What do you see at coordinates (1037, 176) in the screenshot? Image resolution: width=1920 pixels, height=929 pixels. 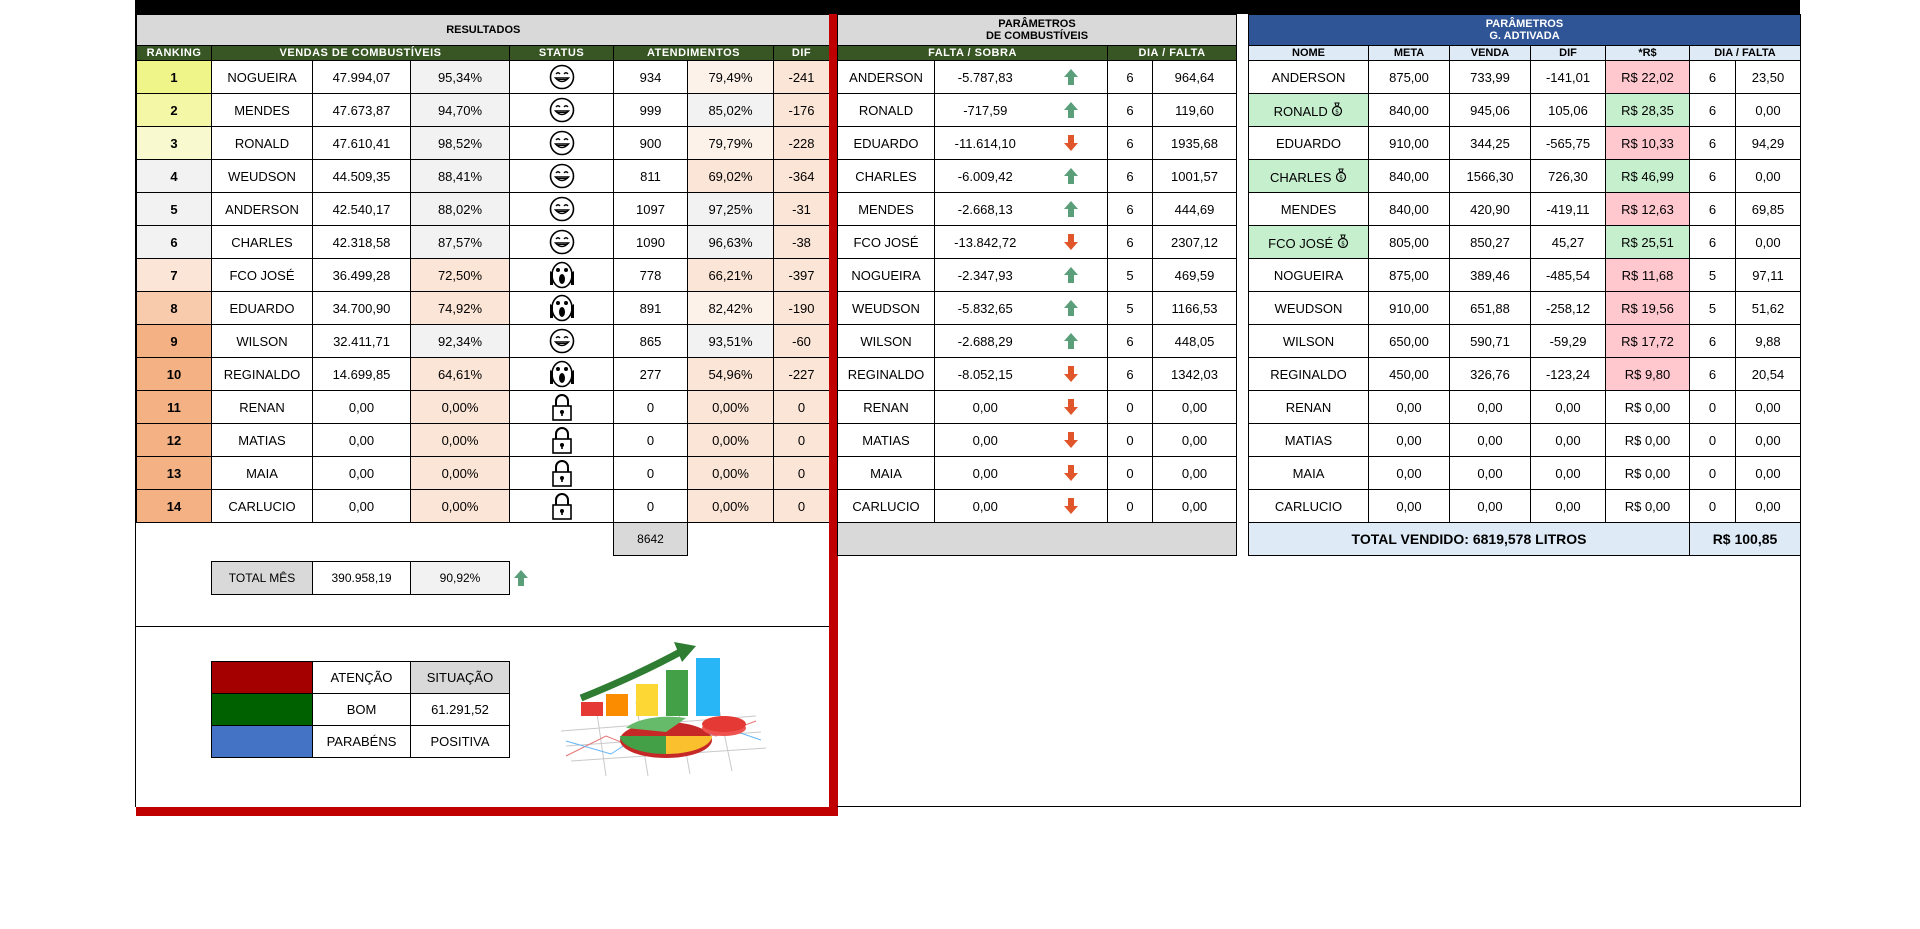 I see `fuel-row: CHARLES -6.009,42 6 1001,57` at bounding box center [1037, 176].